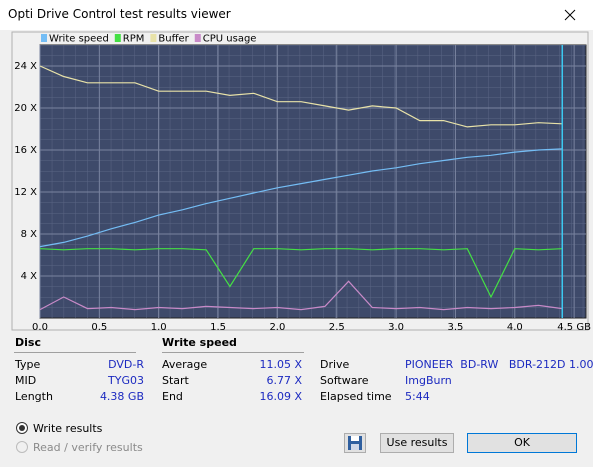 Image resolution: width=593 pixels, height=467 pixels. Describe the element at coordinates (218, 327) in the screenshot. I see `x-tick-label: 1.5` at that location.